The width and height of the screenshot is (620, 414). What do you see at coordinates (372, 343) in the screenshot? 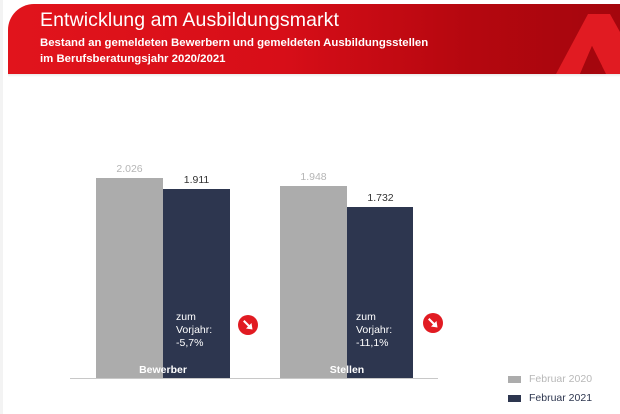
I see `change-value: -11,1%` at bounding box center [372, 343].